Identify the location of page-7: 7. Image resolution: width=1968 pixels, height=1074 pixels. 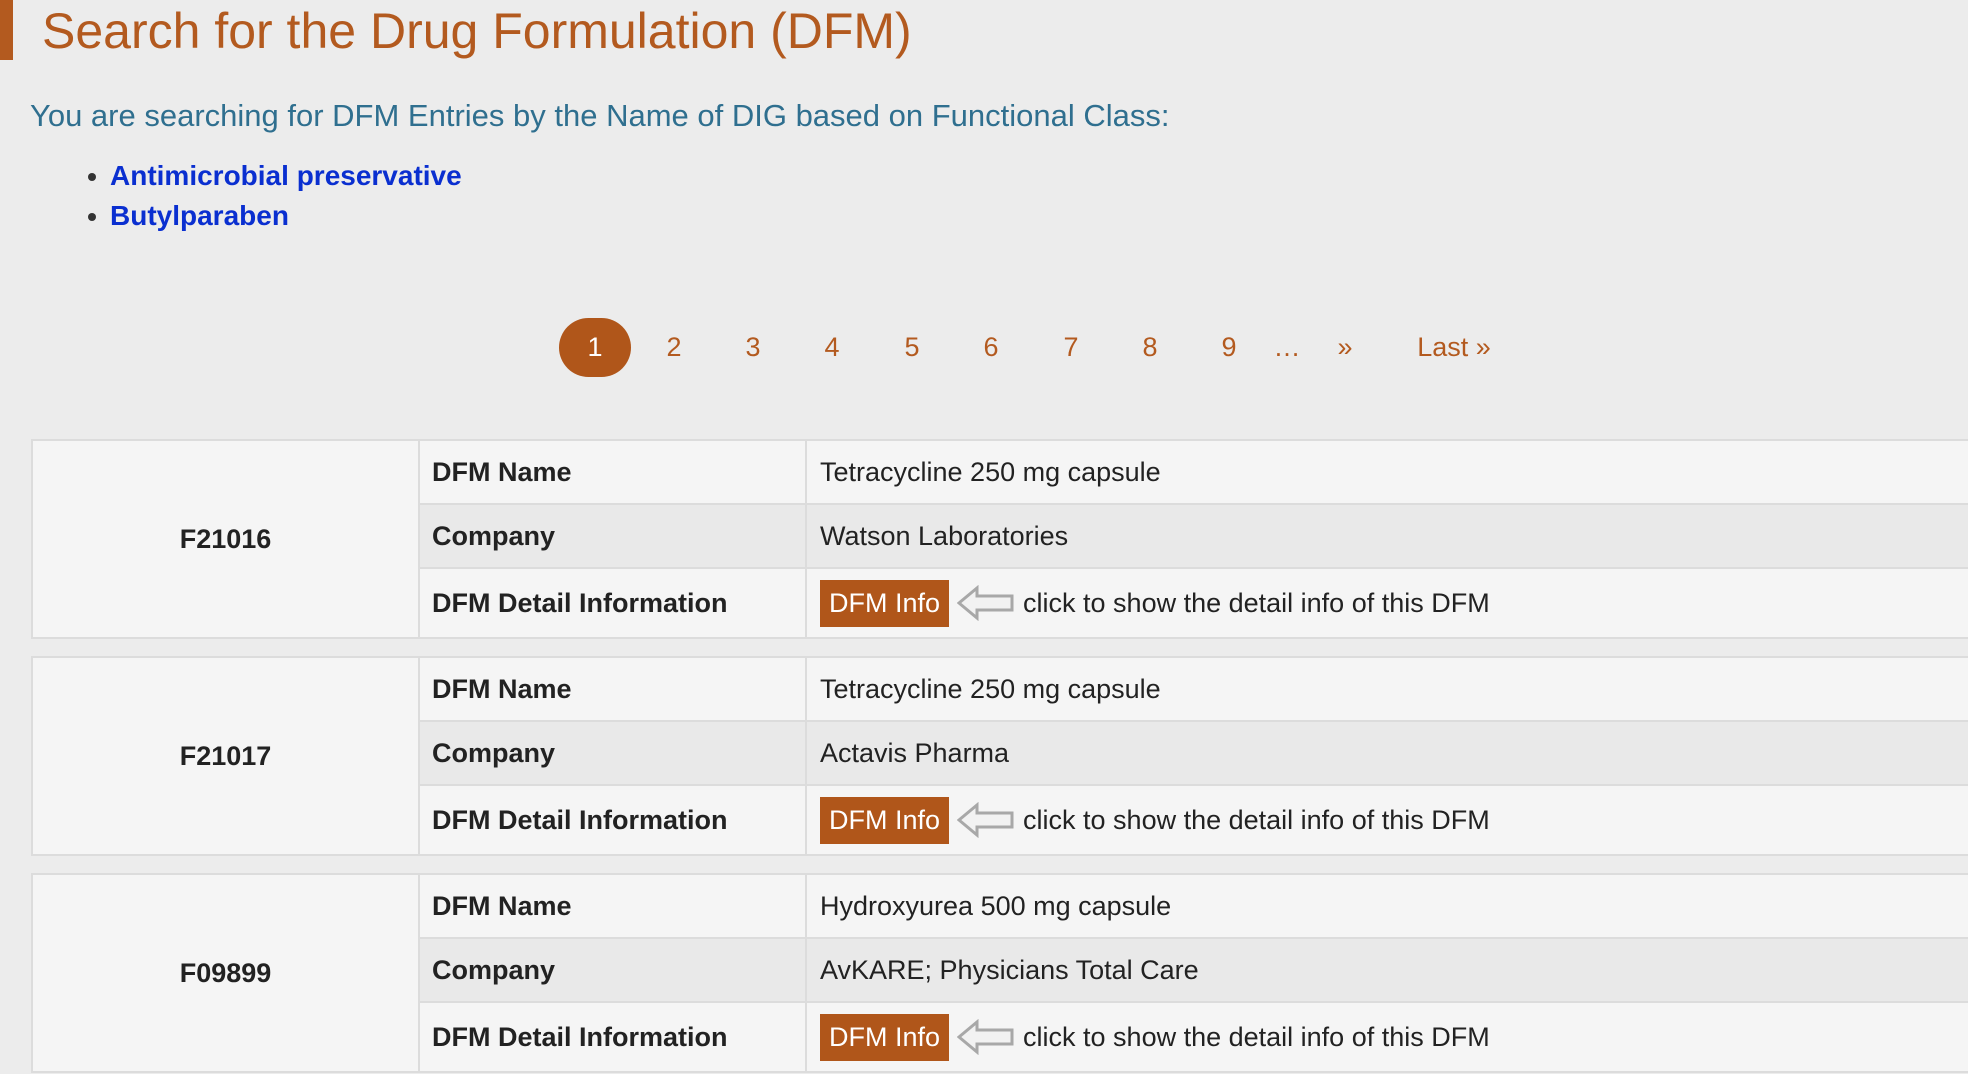
(1071, 347).